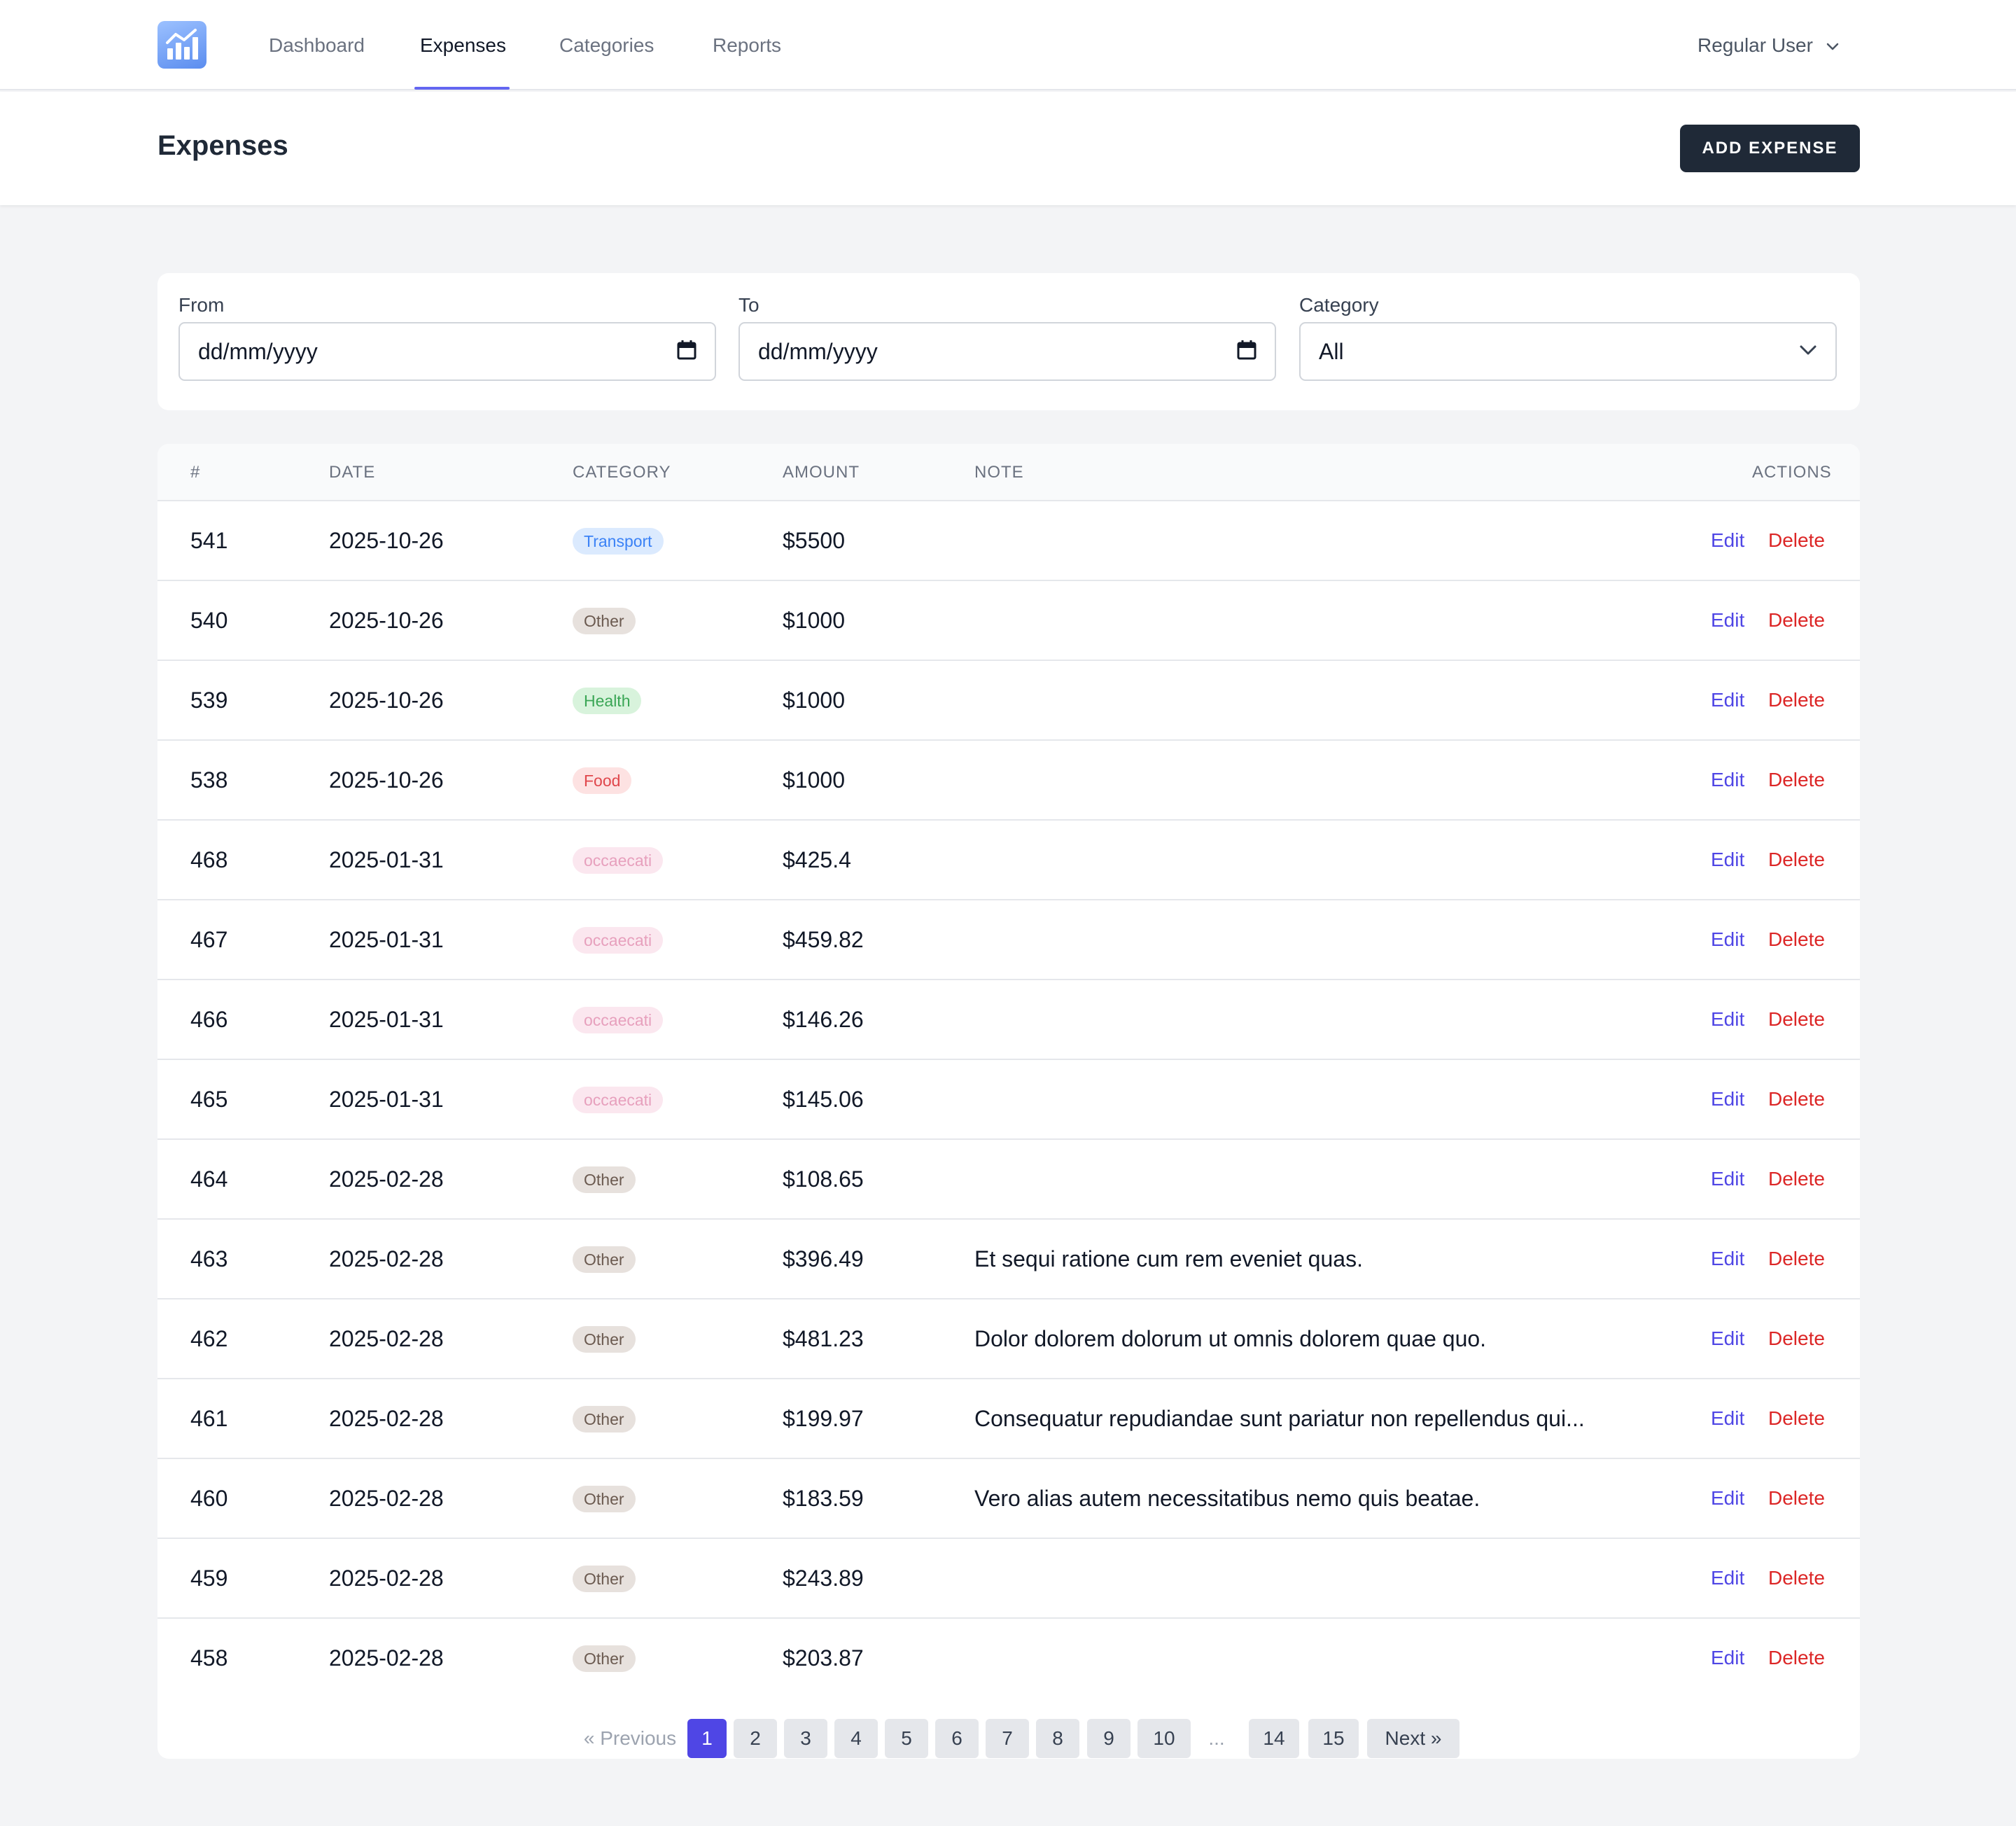 This screenshot has width=2016, height=1826. What do you see at coordinates (1009, 940) in the screenshot?
I see `table-row: 467 2025-01-31 occaecati $459.82 Edit Delete` at bounding box center [1009, 940].